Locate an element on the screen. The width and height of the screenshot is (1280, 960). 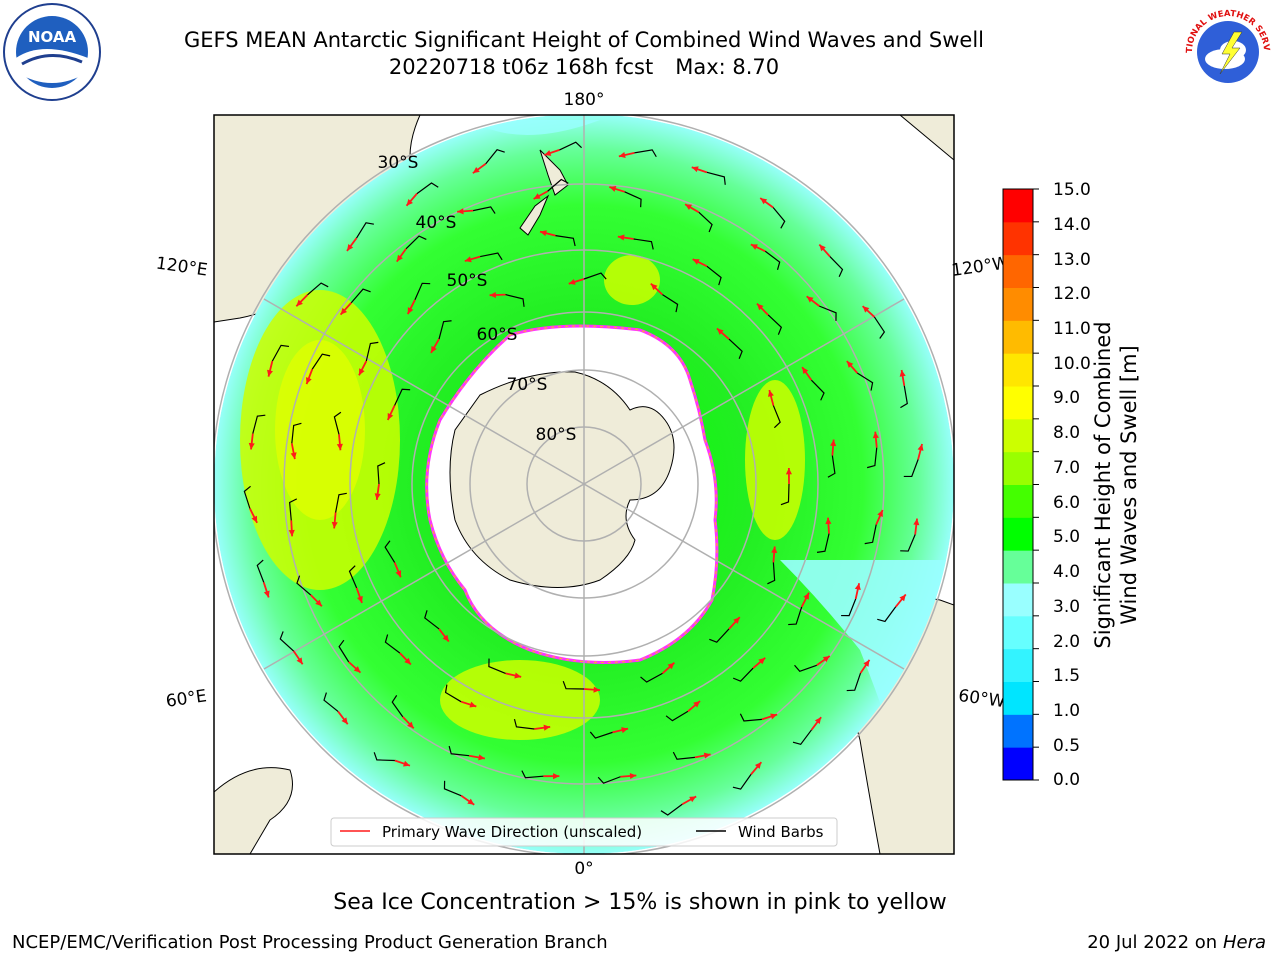
lon-label-180: 180° is located at coordinates (584, 100).